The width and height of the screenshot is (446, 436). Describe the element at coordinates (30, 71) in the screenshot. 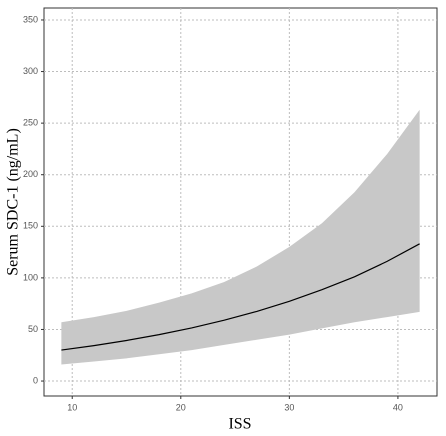

I see `y-tick-label: 300` at that location.